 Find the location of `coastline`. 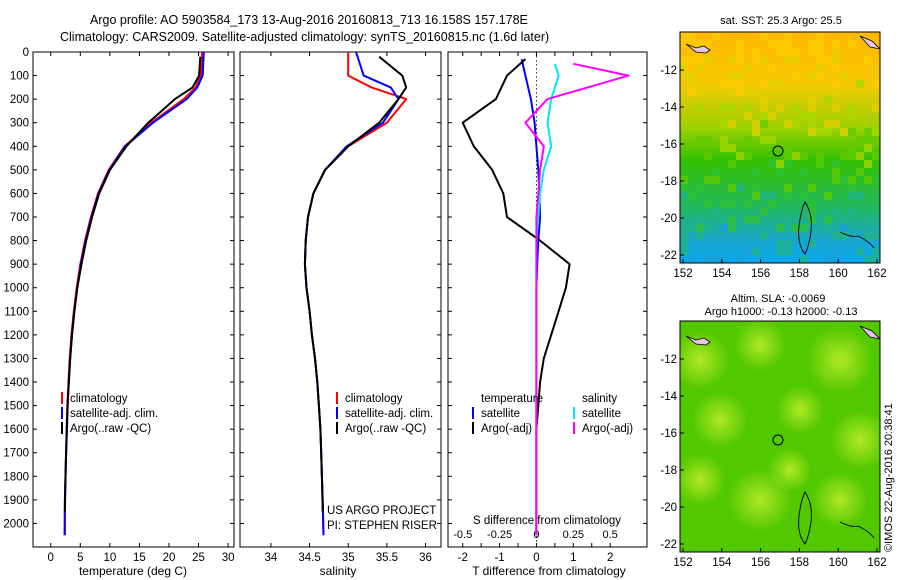

coastline is located at coordinates (698, 48).